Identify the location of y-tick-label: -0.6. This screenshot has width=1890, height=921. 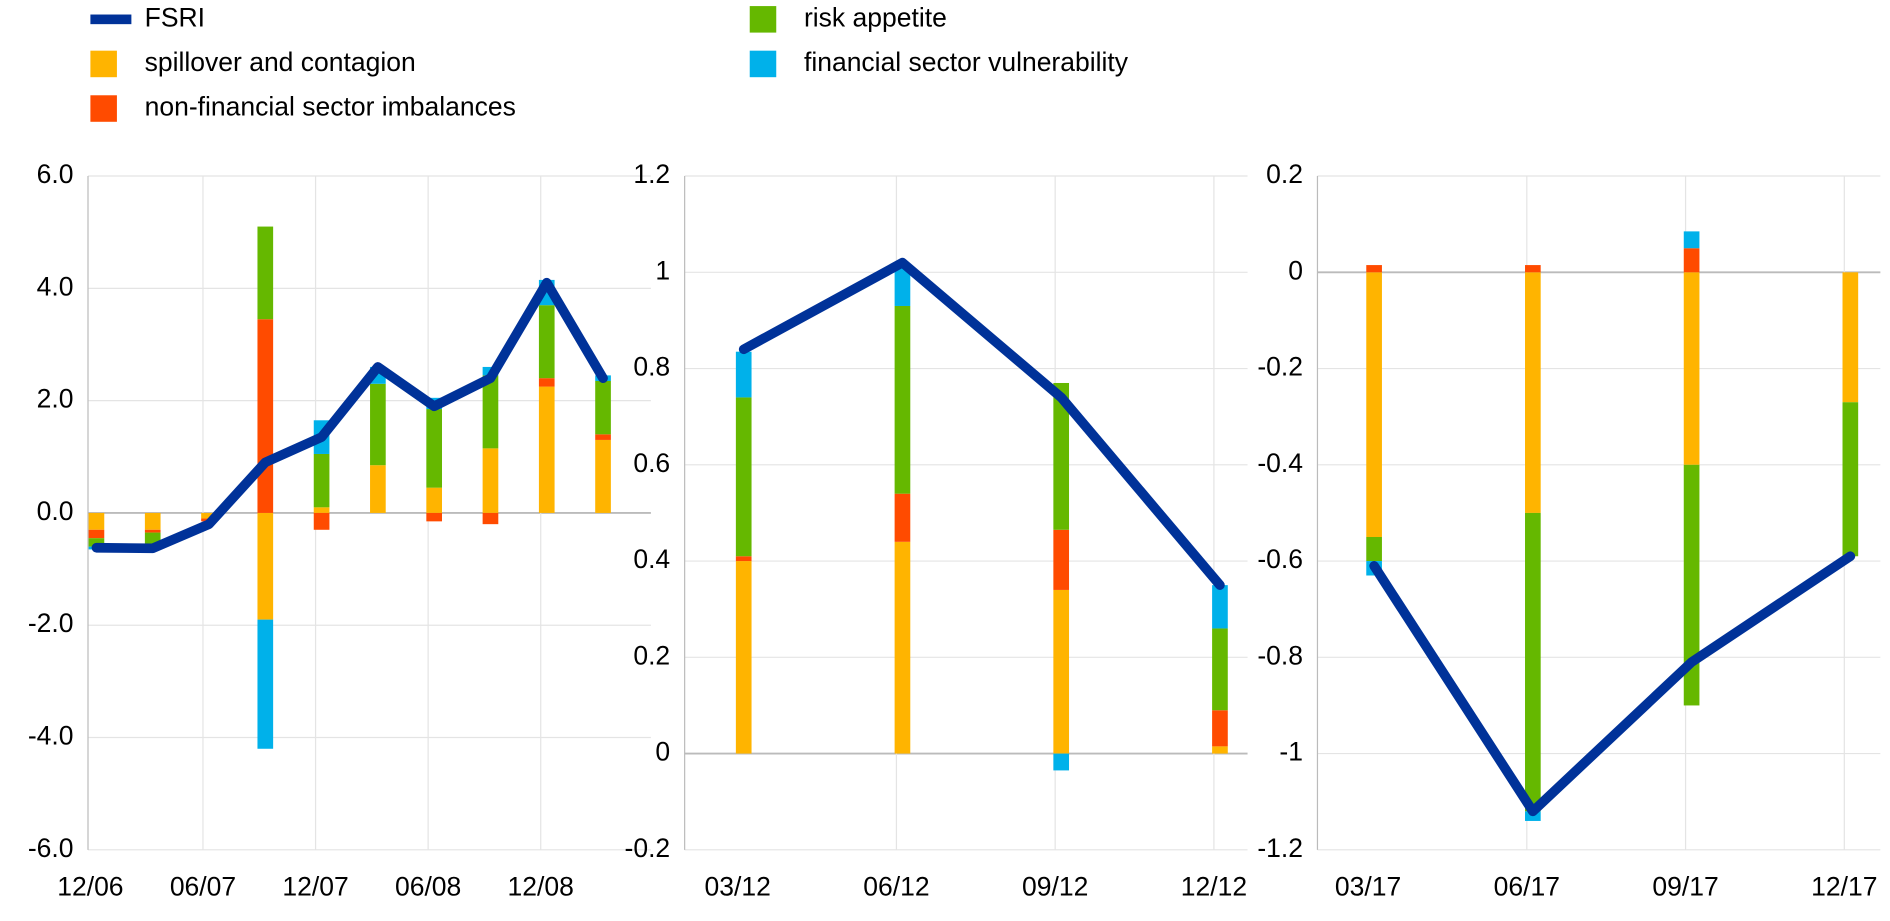
(1280, 559).